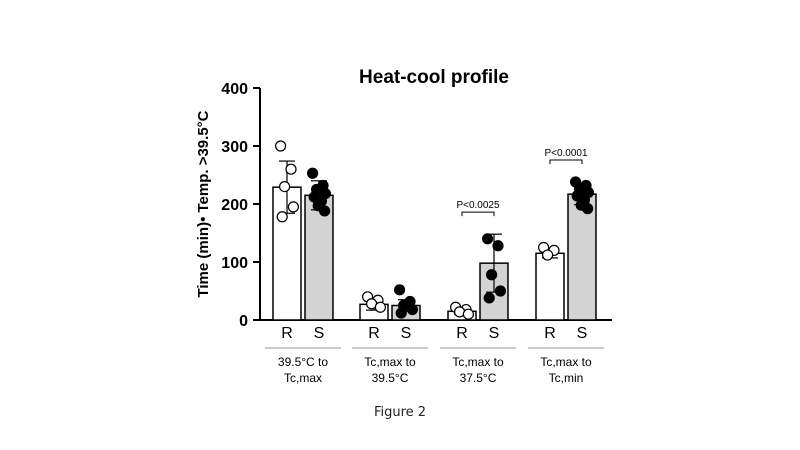  What do you see at coordinates (303, 378) in the screenshot?
I see `group-label: Tc,max` at bounding box center [303, 378].